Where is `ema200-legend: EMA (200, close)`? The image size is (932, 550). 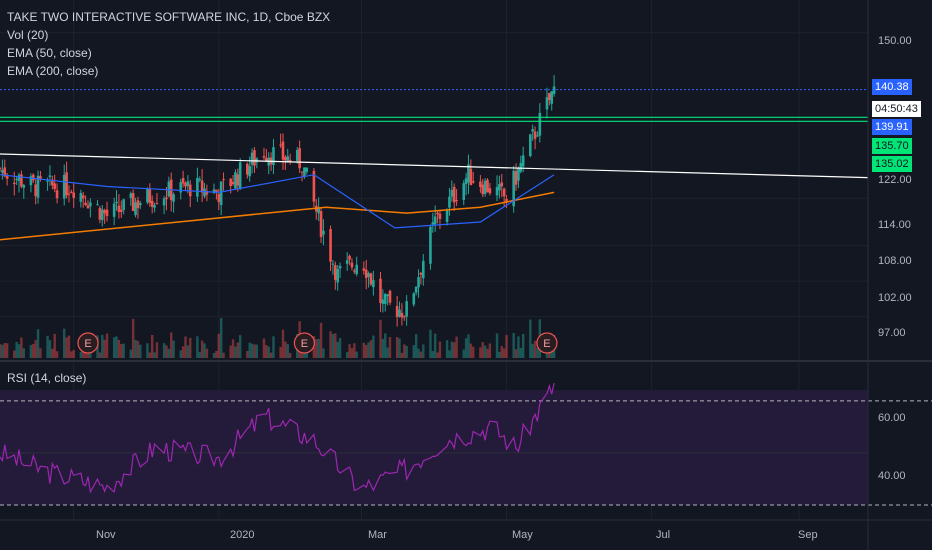
ema200-legend: EMA (200, close) is located at coordinates (53, 71).